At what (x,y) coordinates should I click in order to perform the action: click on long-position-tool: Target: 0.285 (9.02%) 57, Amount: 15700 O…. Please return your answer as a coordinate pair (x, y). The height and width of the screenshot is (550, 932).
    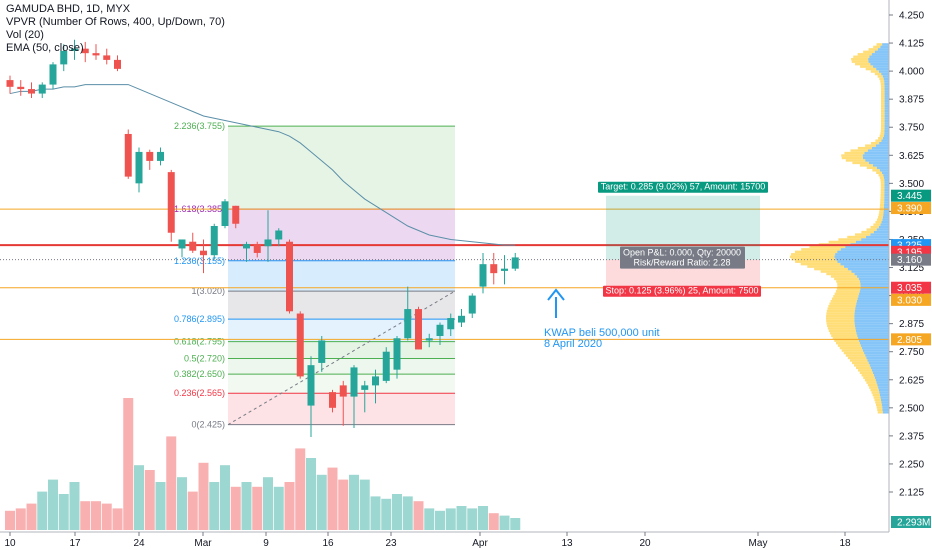
    Looking at the image, I should click on (683, 239).